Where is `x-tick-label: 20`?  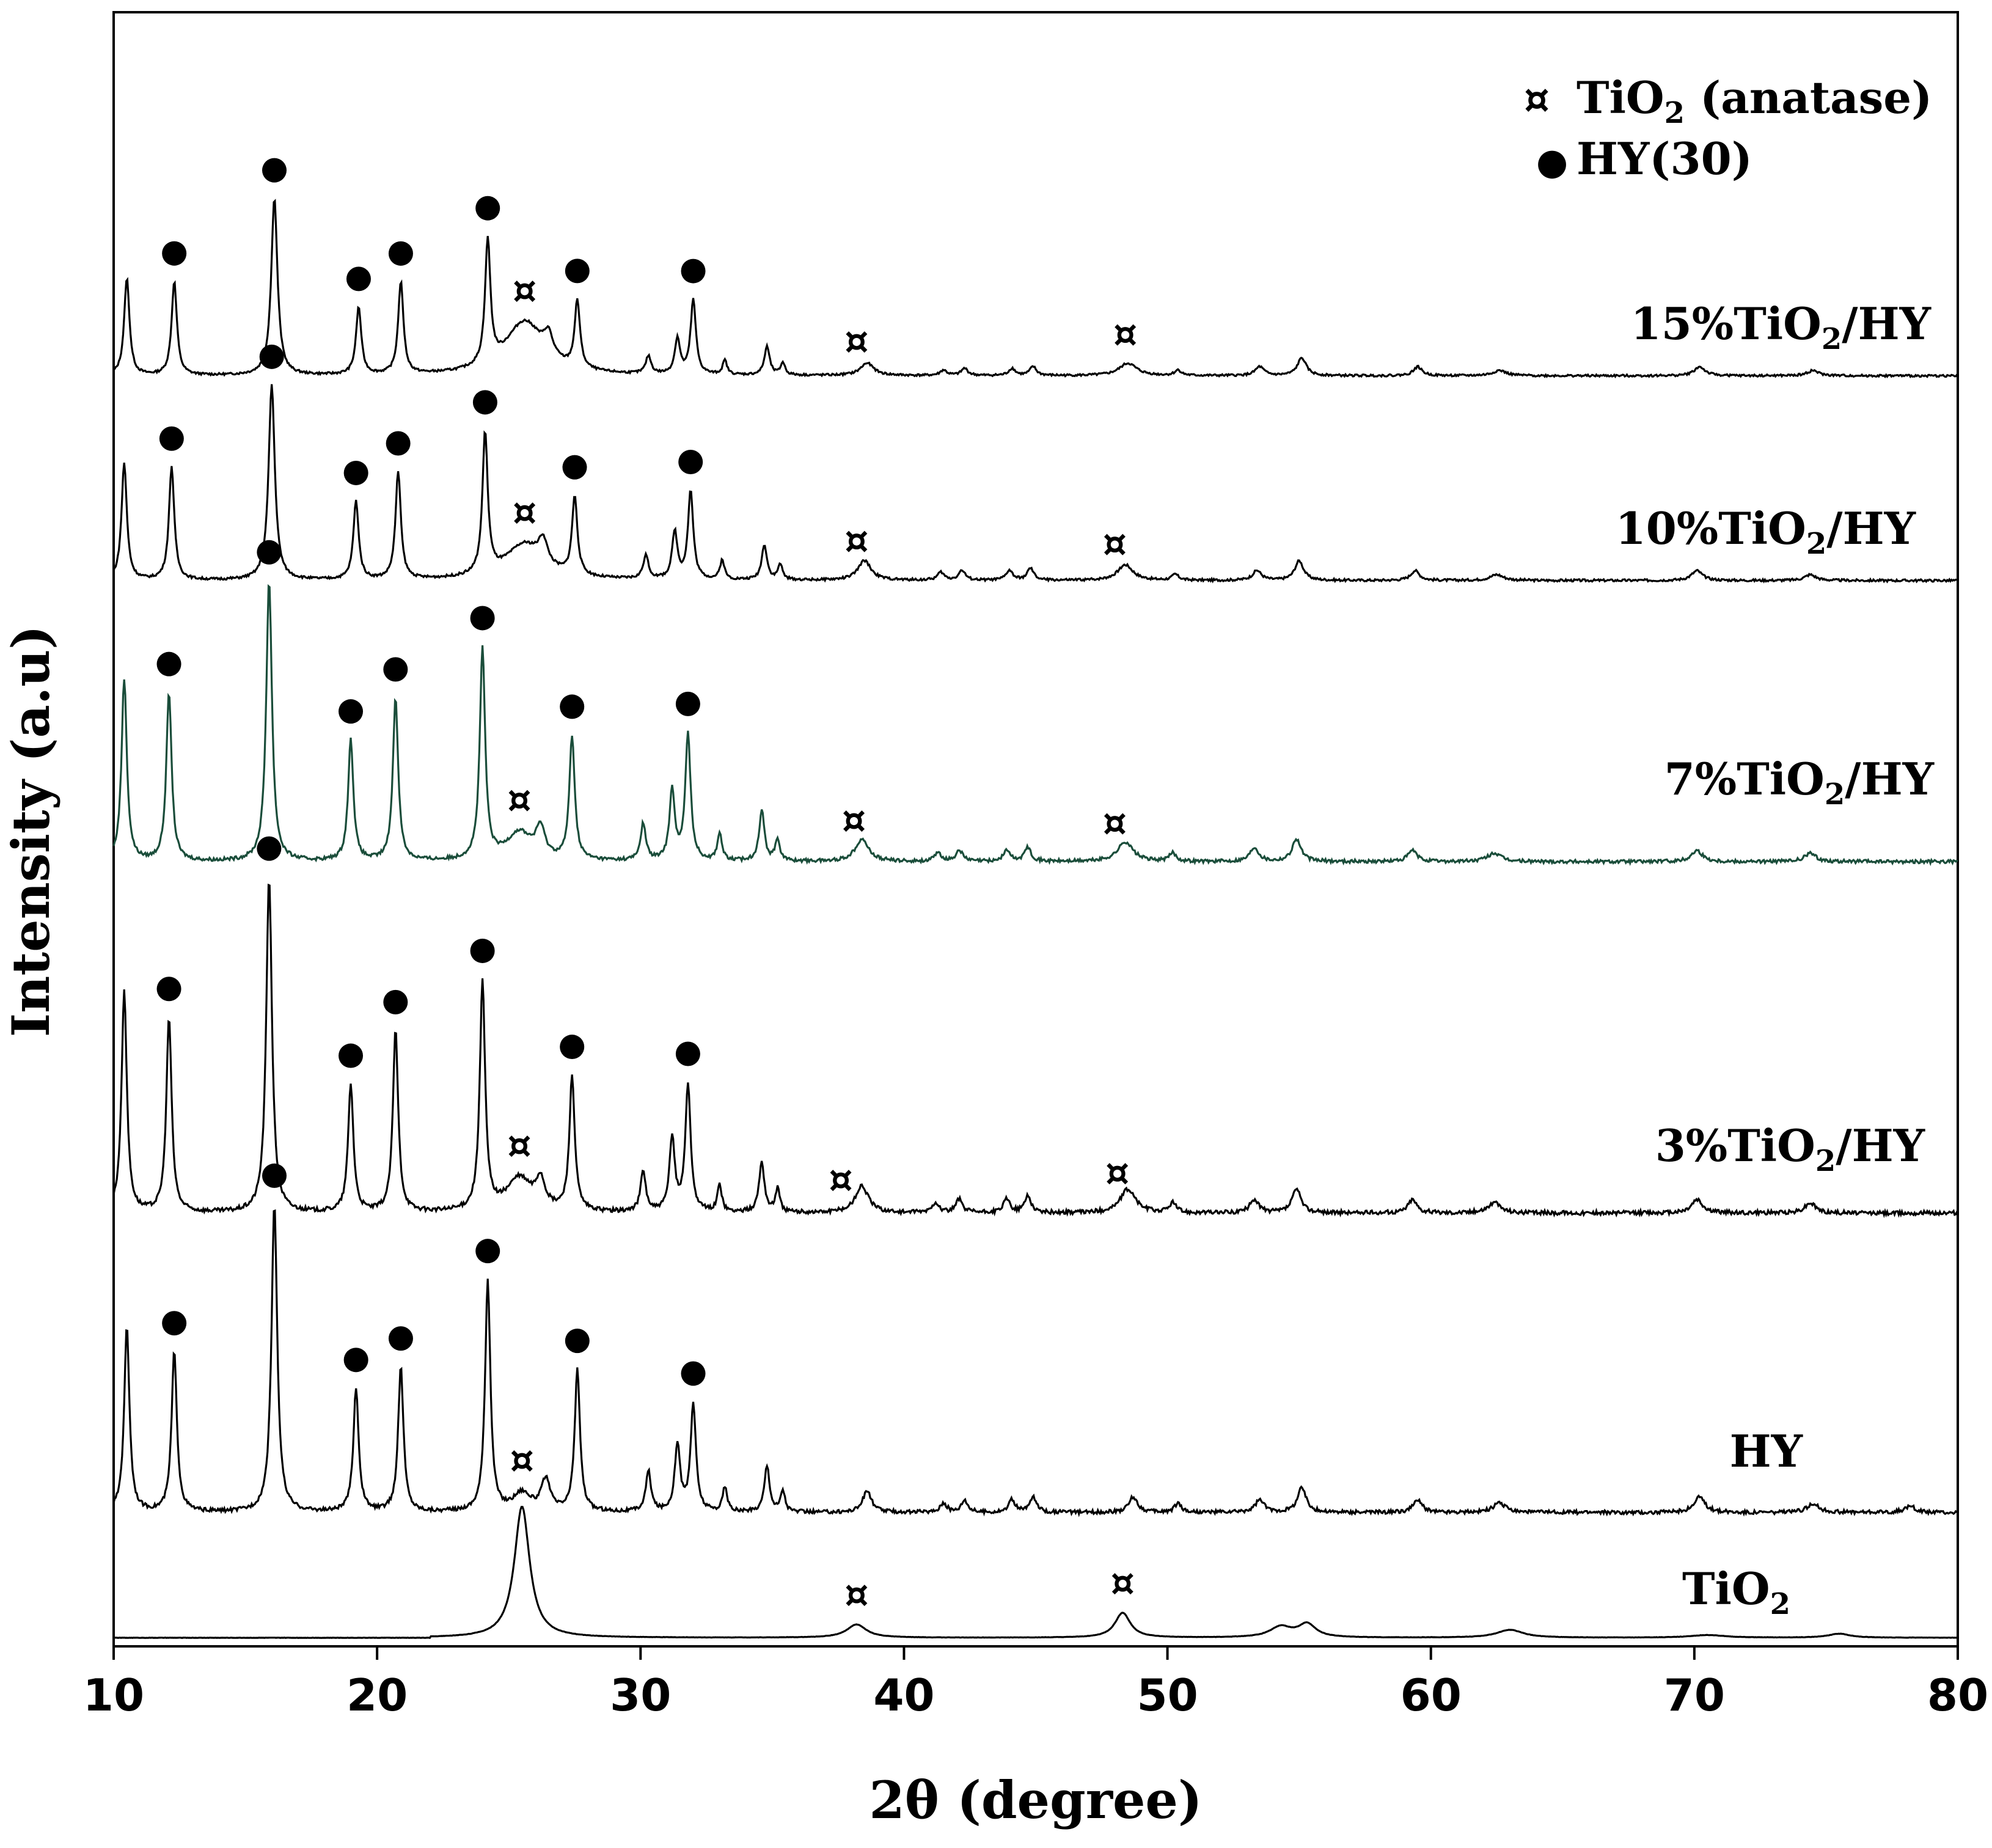 x-tick-label: 20 is located at coordinates (377, 1696).